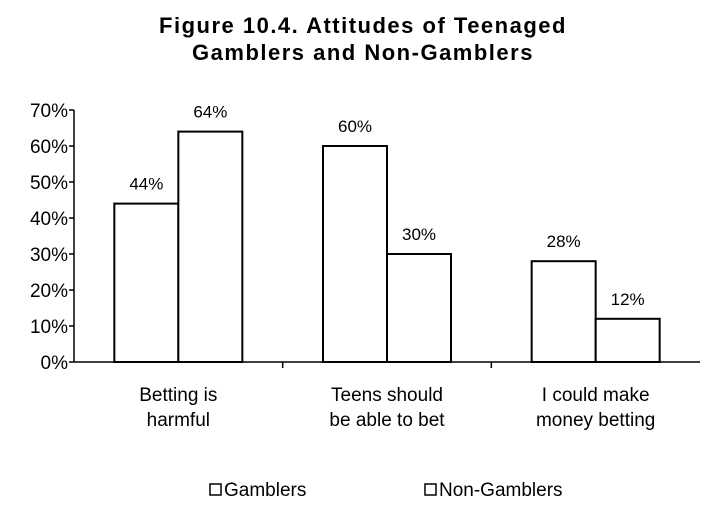 The width and height of the screenshot is (726, 517). Describe the element at coordinates (564, 241) in the screenshot. I see `data-label: 28%` at that location.